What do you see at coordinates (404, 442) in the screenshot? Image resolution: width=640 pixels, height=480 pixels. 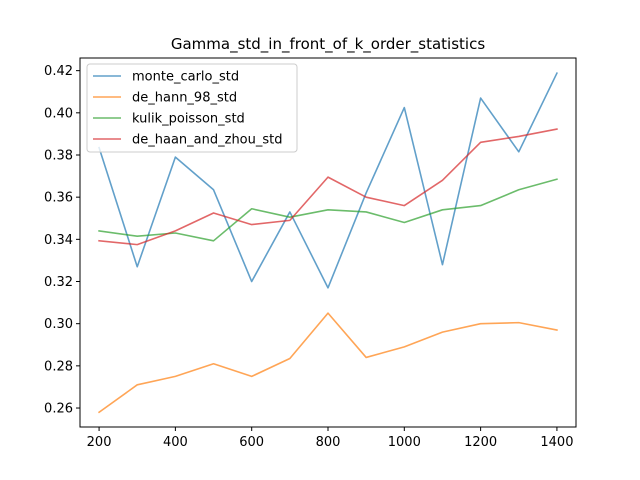 I see `x-tick-label: 1000` at bounding box center [404, 442].